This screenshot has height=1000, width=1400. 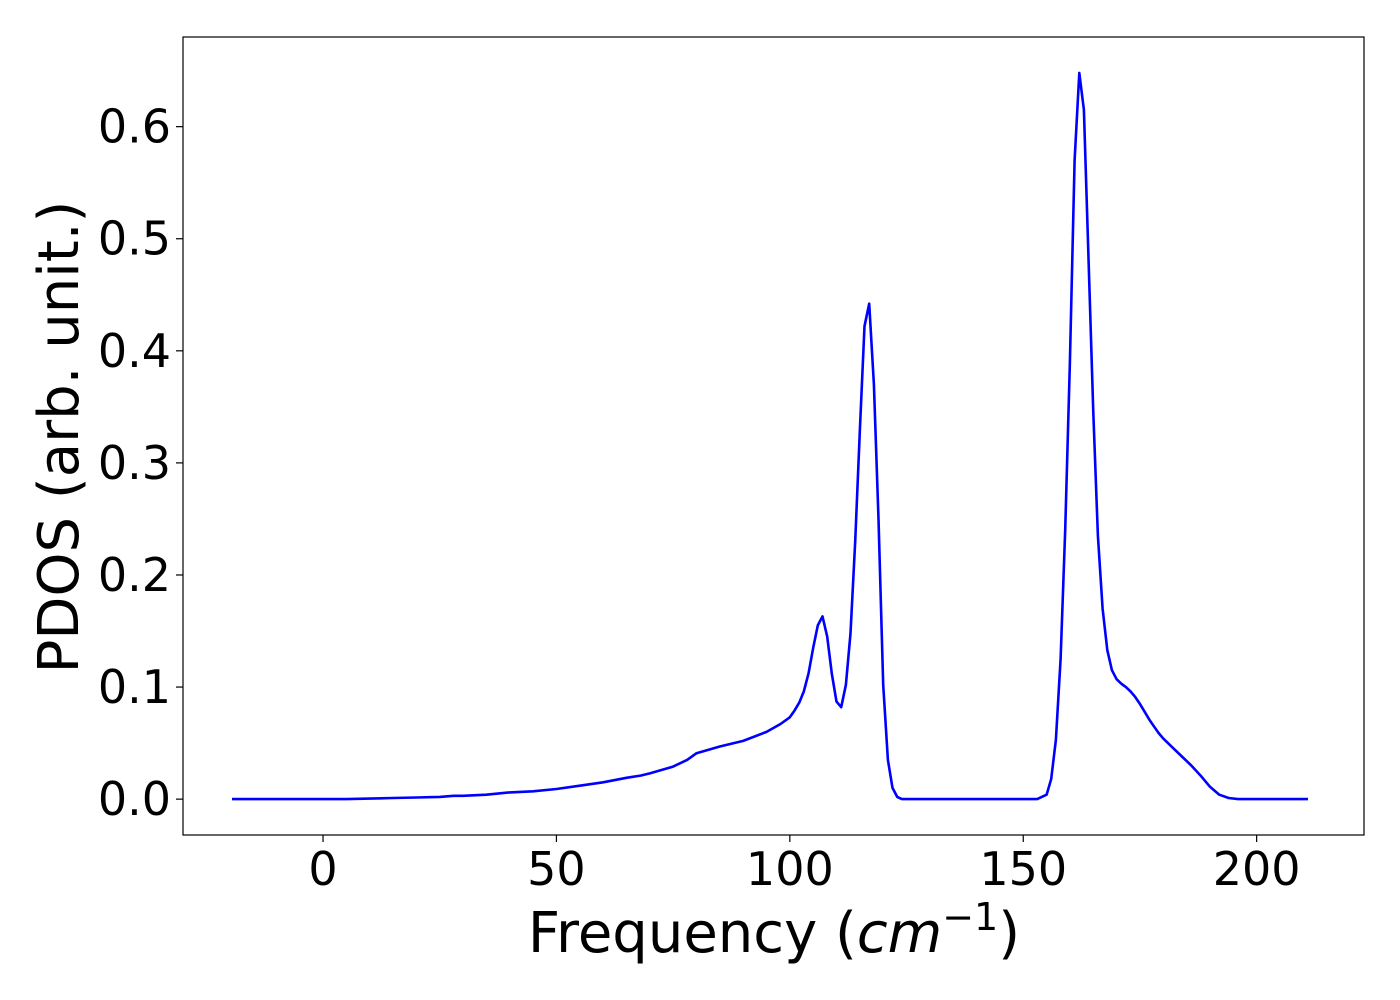 What do you see at coordinates (970, 917) in the screenshot?
I see `x-axis-label-exponent: −1` at bounding box center [970, 917].